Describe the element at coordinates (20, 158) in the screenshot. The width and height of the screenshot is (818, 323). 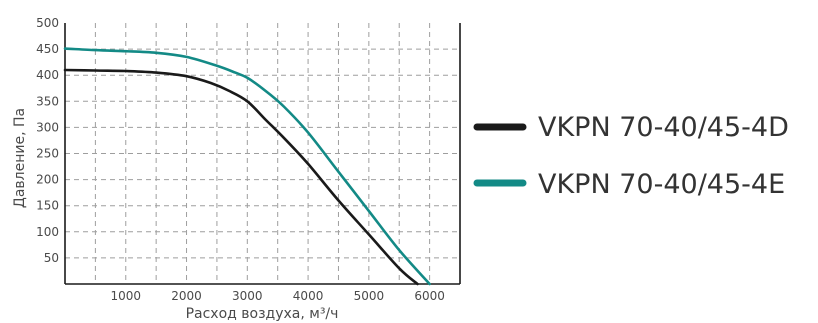
I see `y-axis-label: Давление, Па` at that location.